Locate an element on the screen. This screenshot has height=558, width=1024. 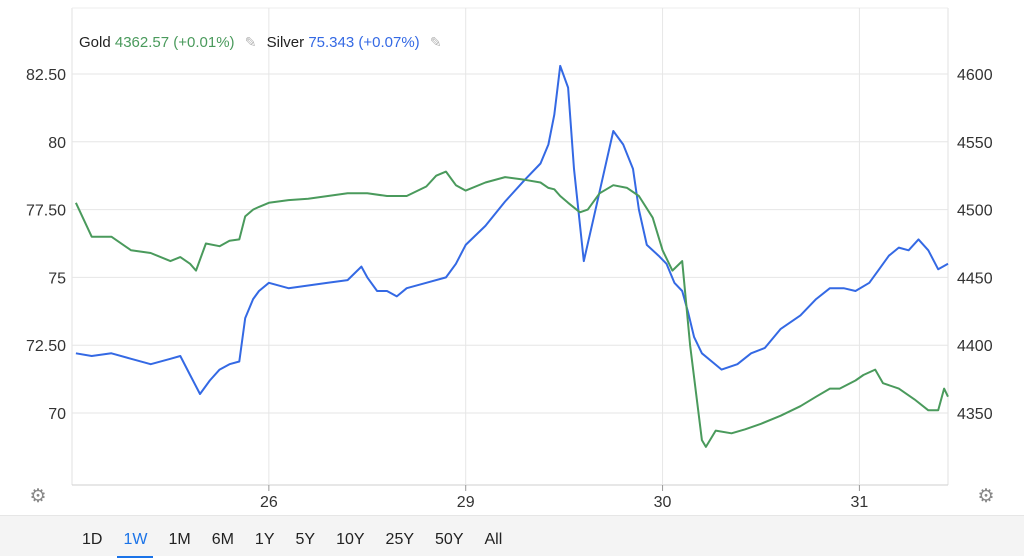
silver-legend-change: (+0.07%) is located at coordinates (389, 42).